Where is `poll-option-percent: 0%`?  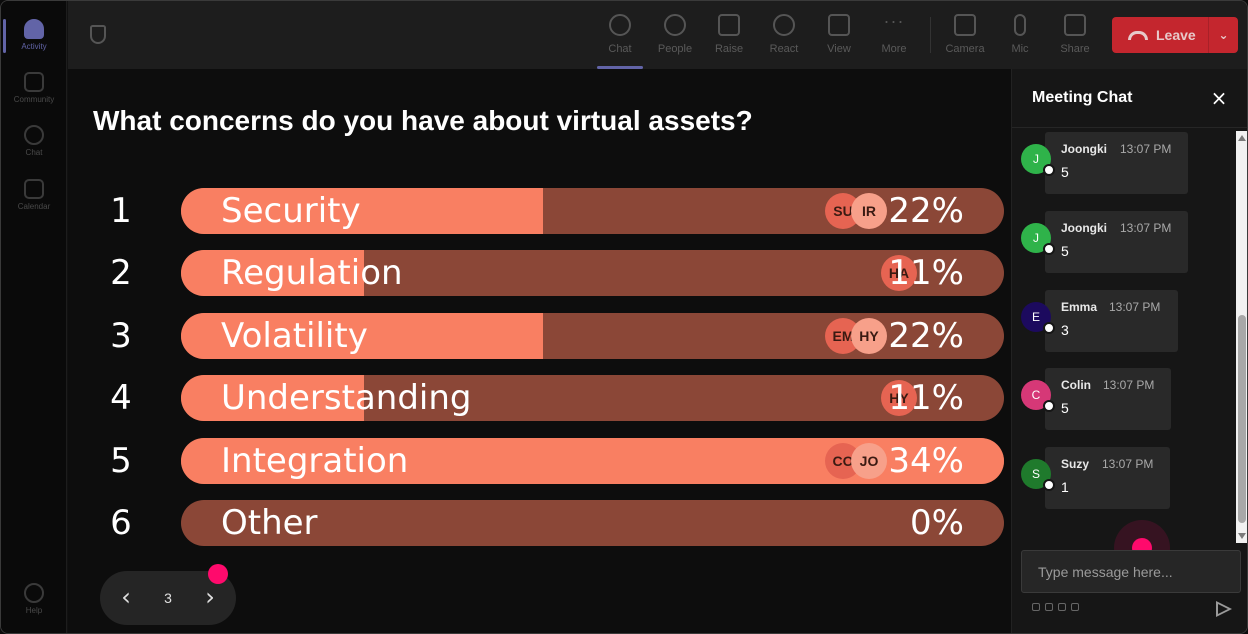
poll-option-percent: 0% is located at coordinates (937, 523).